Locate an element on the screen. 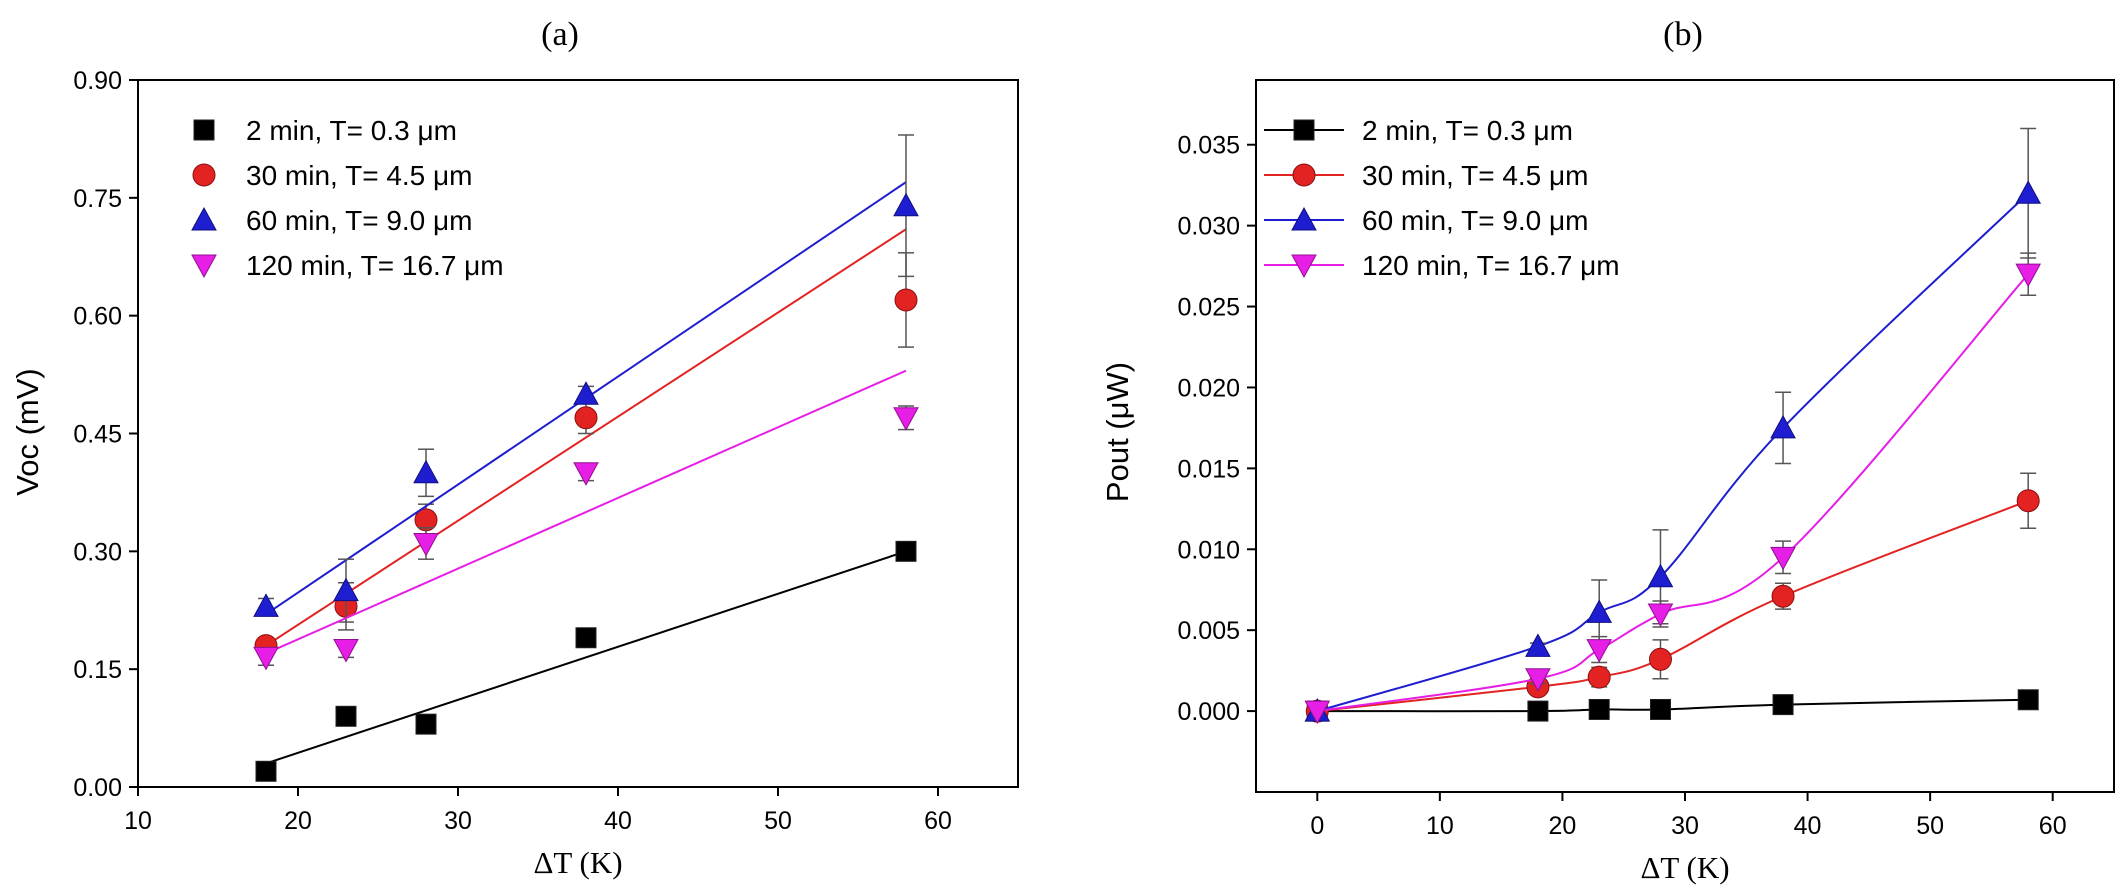  y-axis-title: Pout (μW) is located at coordinates (1117, 432).